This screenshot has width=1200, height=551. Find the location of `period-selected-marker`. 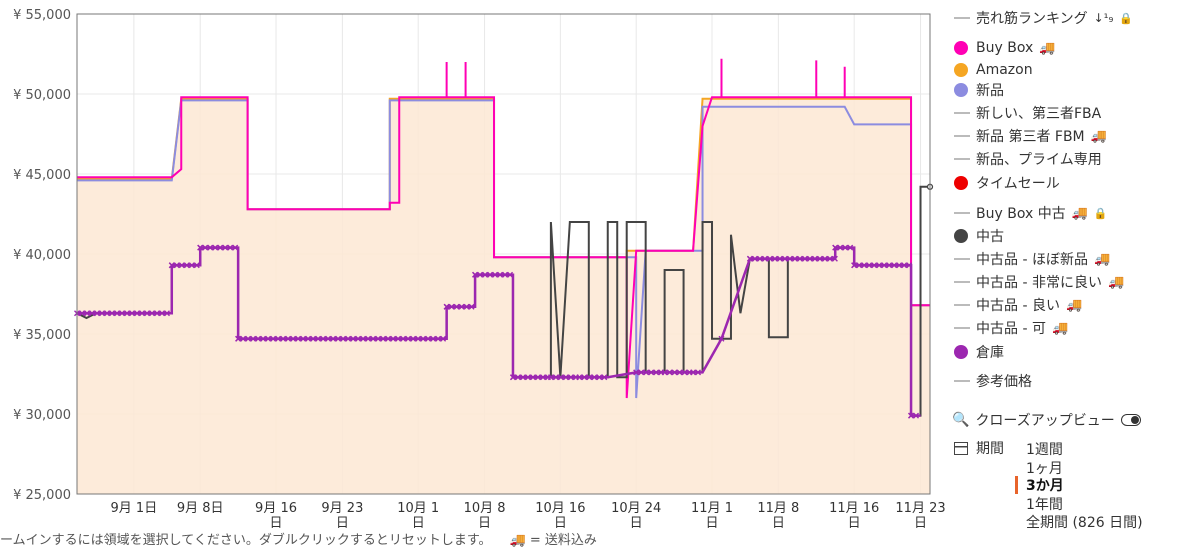

period-selected-marker is located at coordinates (1016, 485).